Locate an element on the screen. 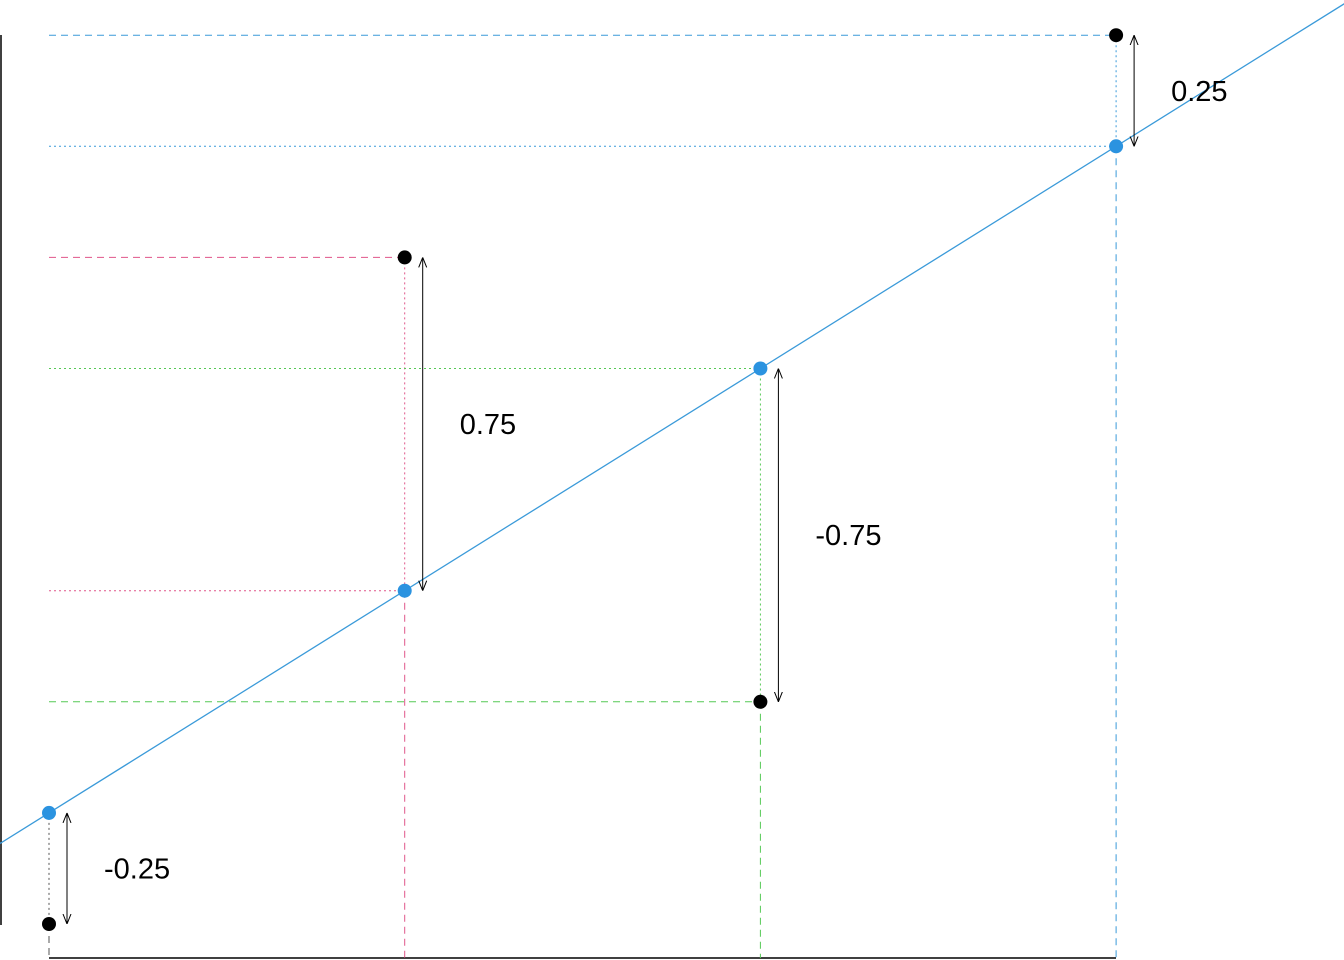 Image resolution: width=1344 pixels, height=960 pixels. residual-label-0: -0.25 is located at coordinates (137, 869).